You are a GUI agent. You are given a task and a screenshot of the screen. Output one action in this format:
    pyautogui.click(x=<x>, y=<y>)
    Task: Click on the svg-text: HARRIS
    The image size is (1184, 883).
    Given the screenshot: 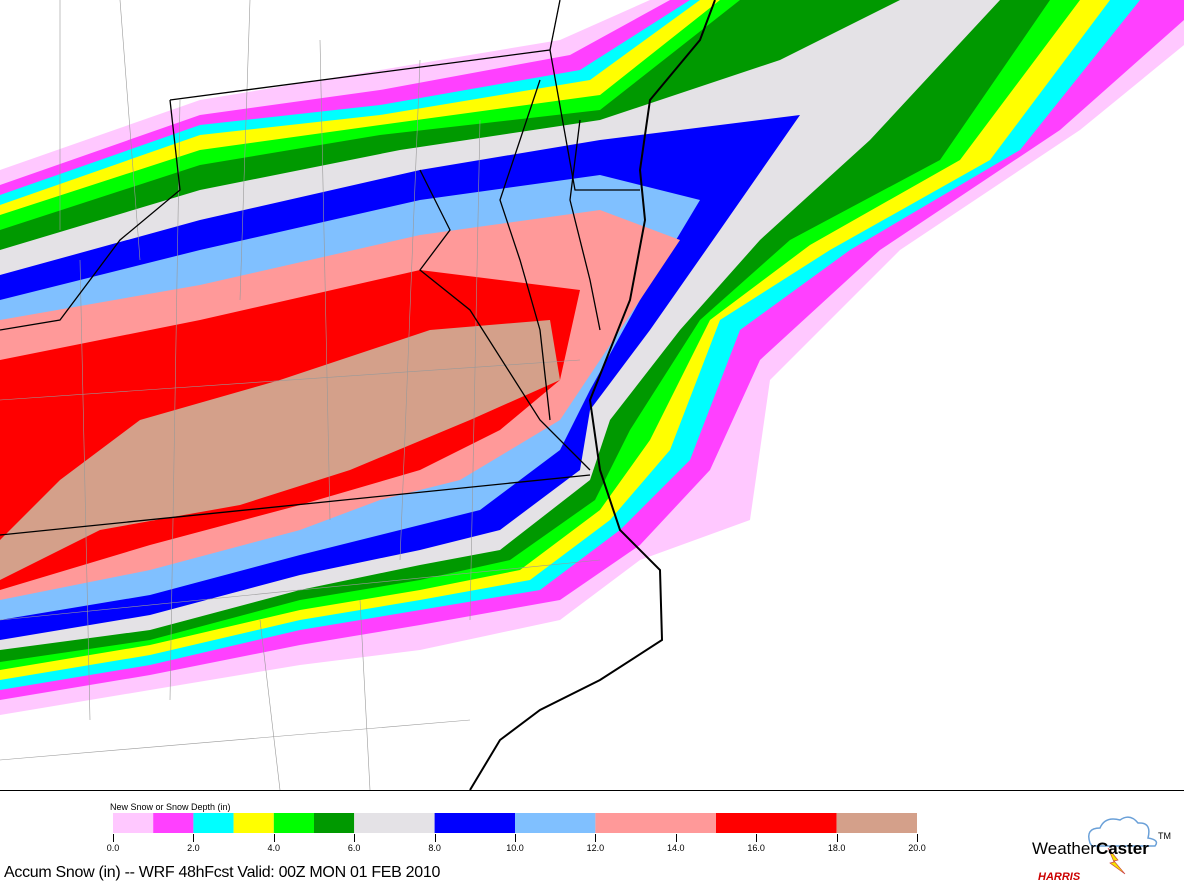 What is the action you would take?
    pyautogui.click(x=1059, y=877)
    